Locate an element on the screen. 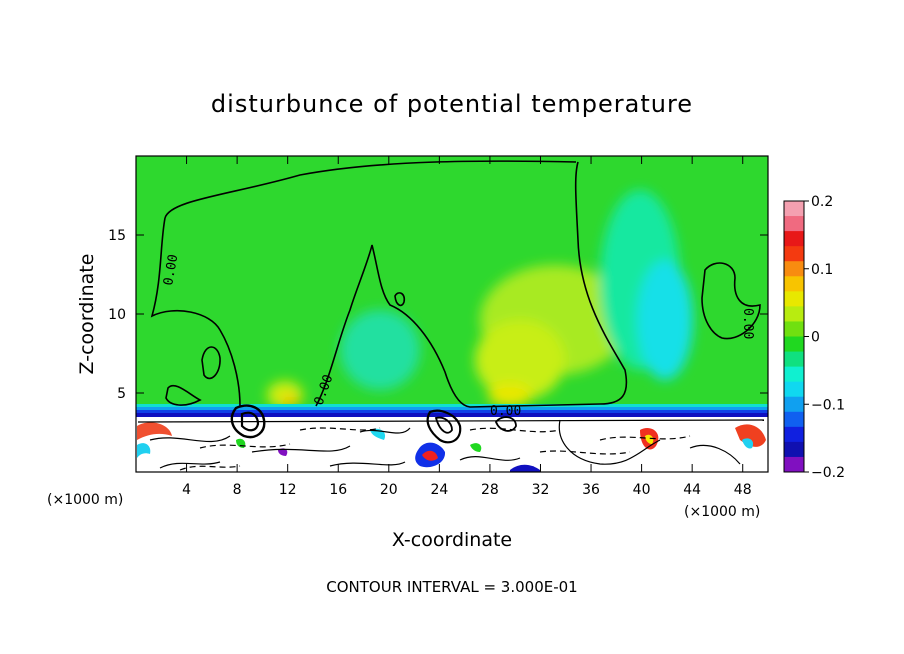 This screenshot has width=904, height=654. colorbar-tick-label: −0.2 is located at coordinates (828, 473).